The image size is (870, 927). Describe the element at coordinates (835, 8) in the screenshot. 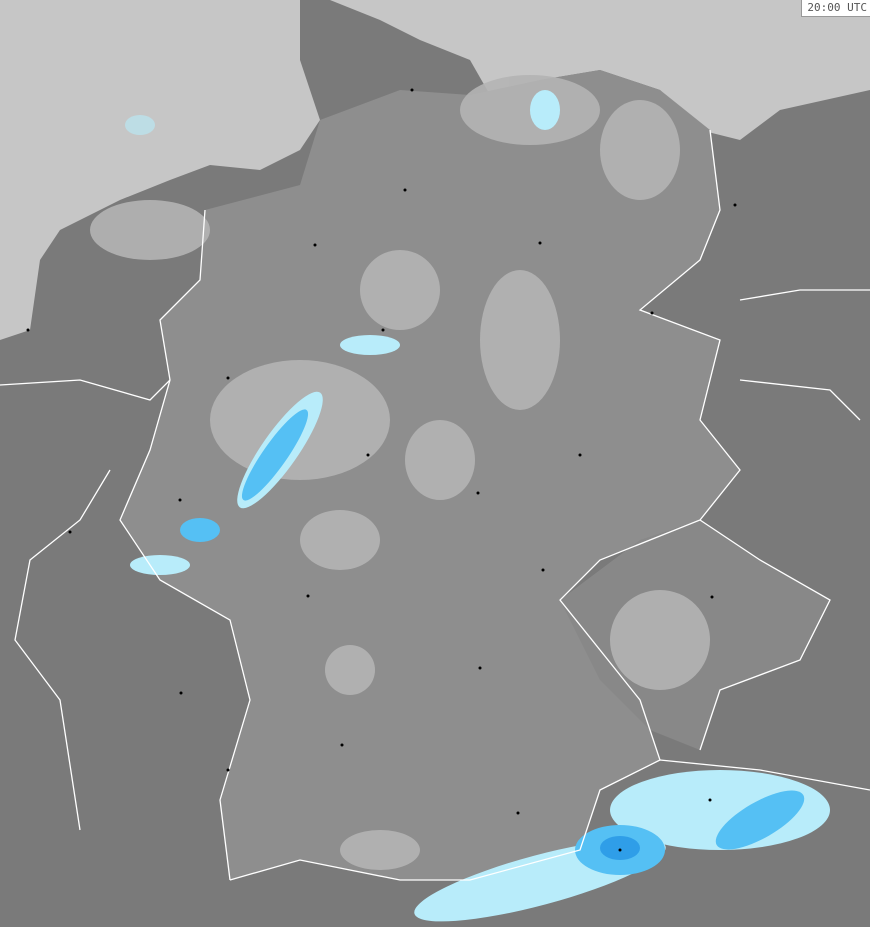

I see `timestamp-label: 20:00 UTC` at that location.